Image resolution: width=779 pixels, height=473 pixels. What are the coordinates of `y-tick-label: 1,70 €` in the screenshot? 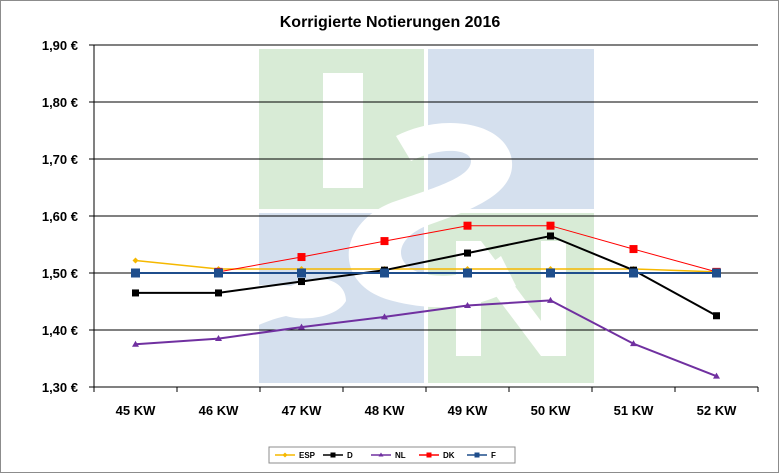 It's located at (60, 159).